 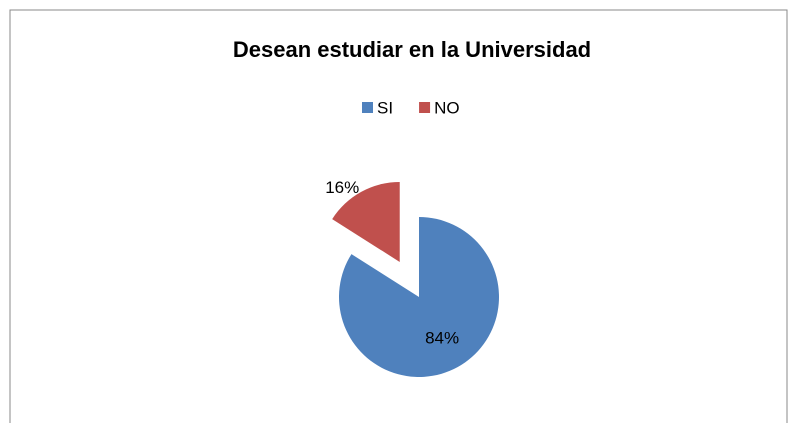 I want to click on legend-label: SI, so click(x=385, y=107).